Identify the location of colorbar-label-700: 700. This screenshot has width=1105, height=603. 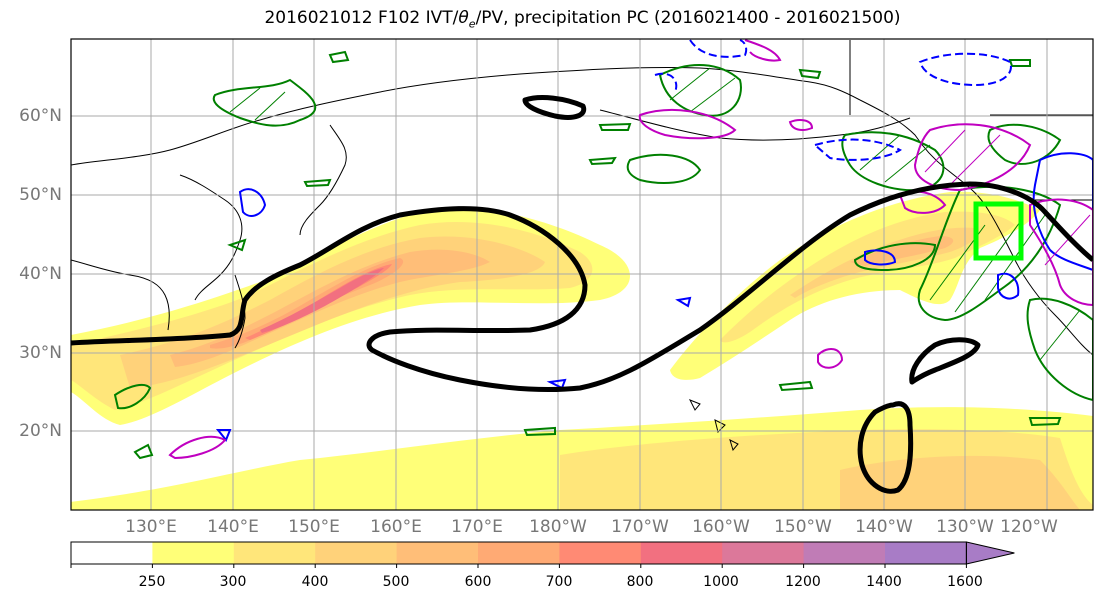
(559, 582).